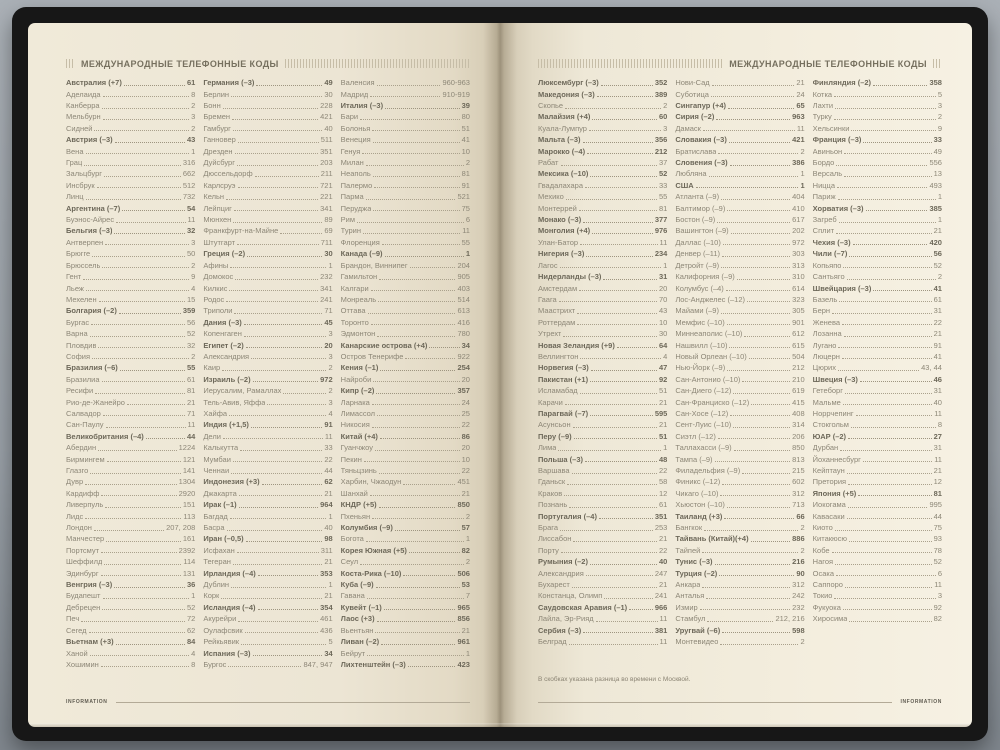  Describe the element at coordinates (220, 493) in the screenshot. I see `entry-name: Джакарта` at that location.